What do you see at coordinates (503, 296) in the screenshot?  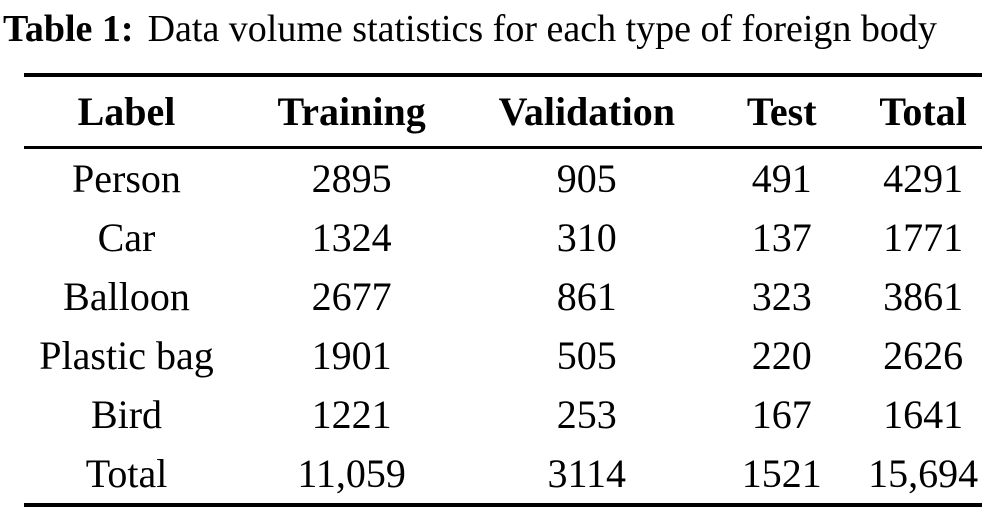 I see `table-row-balloon: Balloon 2677 861 323 3861` at bounding box center [503, 296].